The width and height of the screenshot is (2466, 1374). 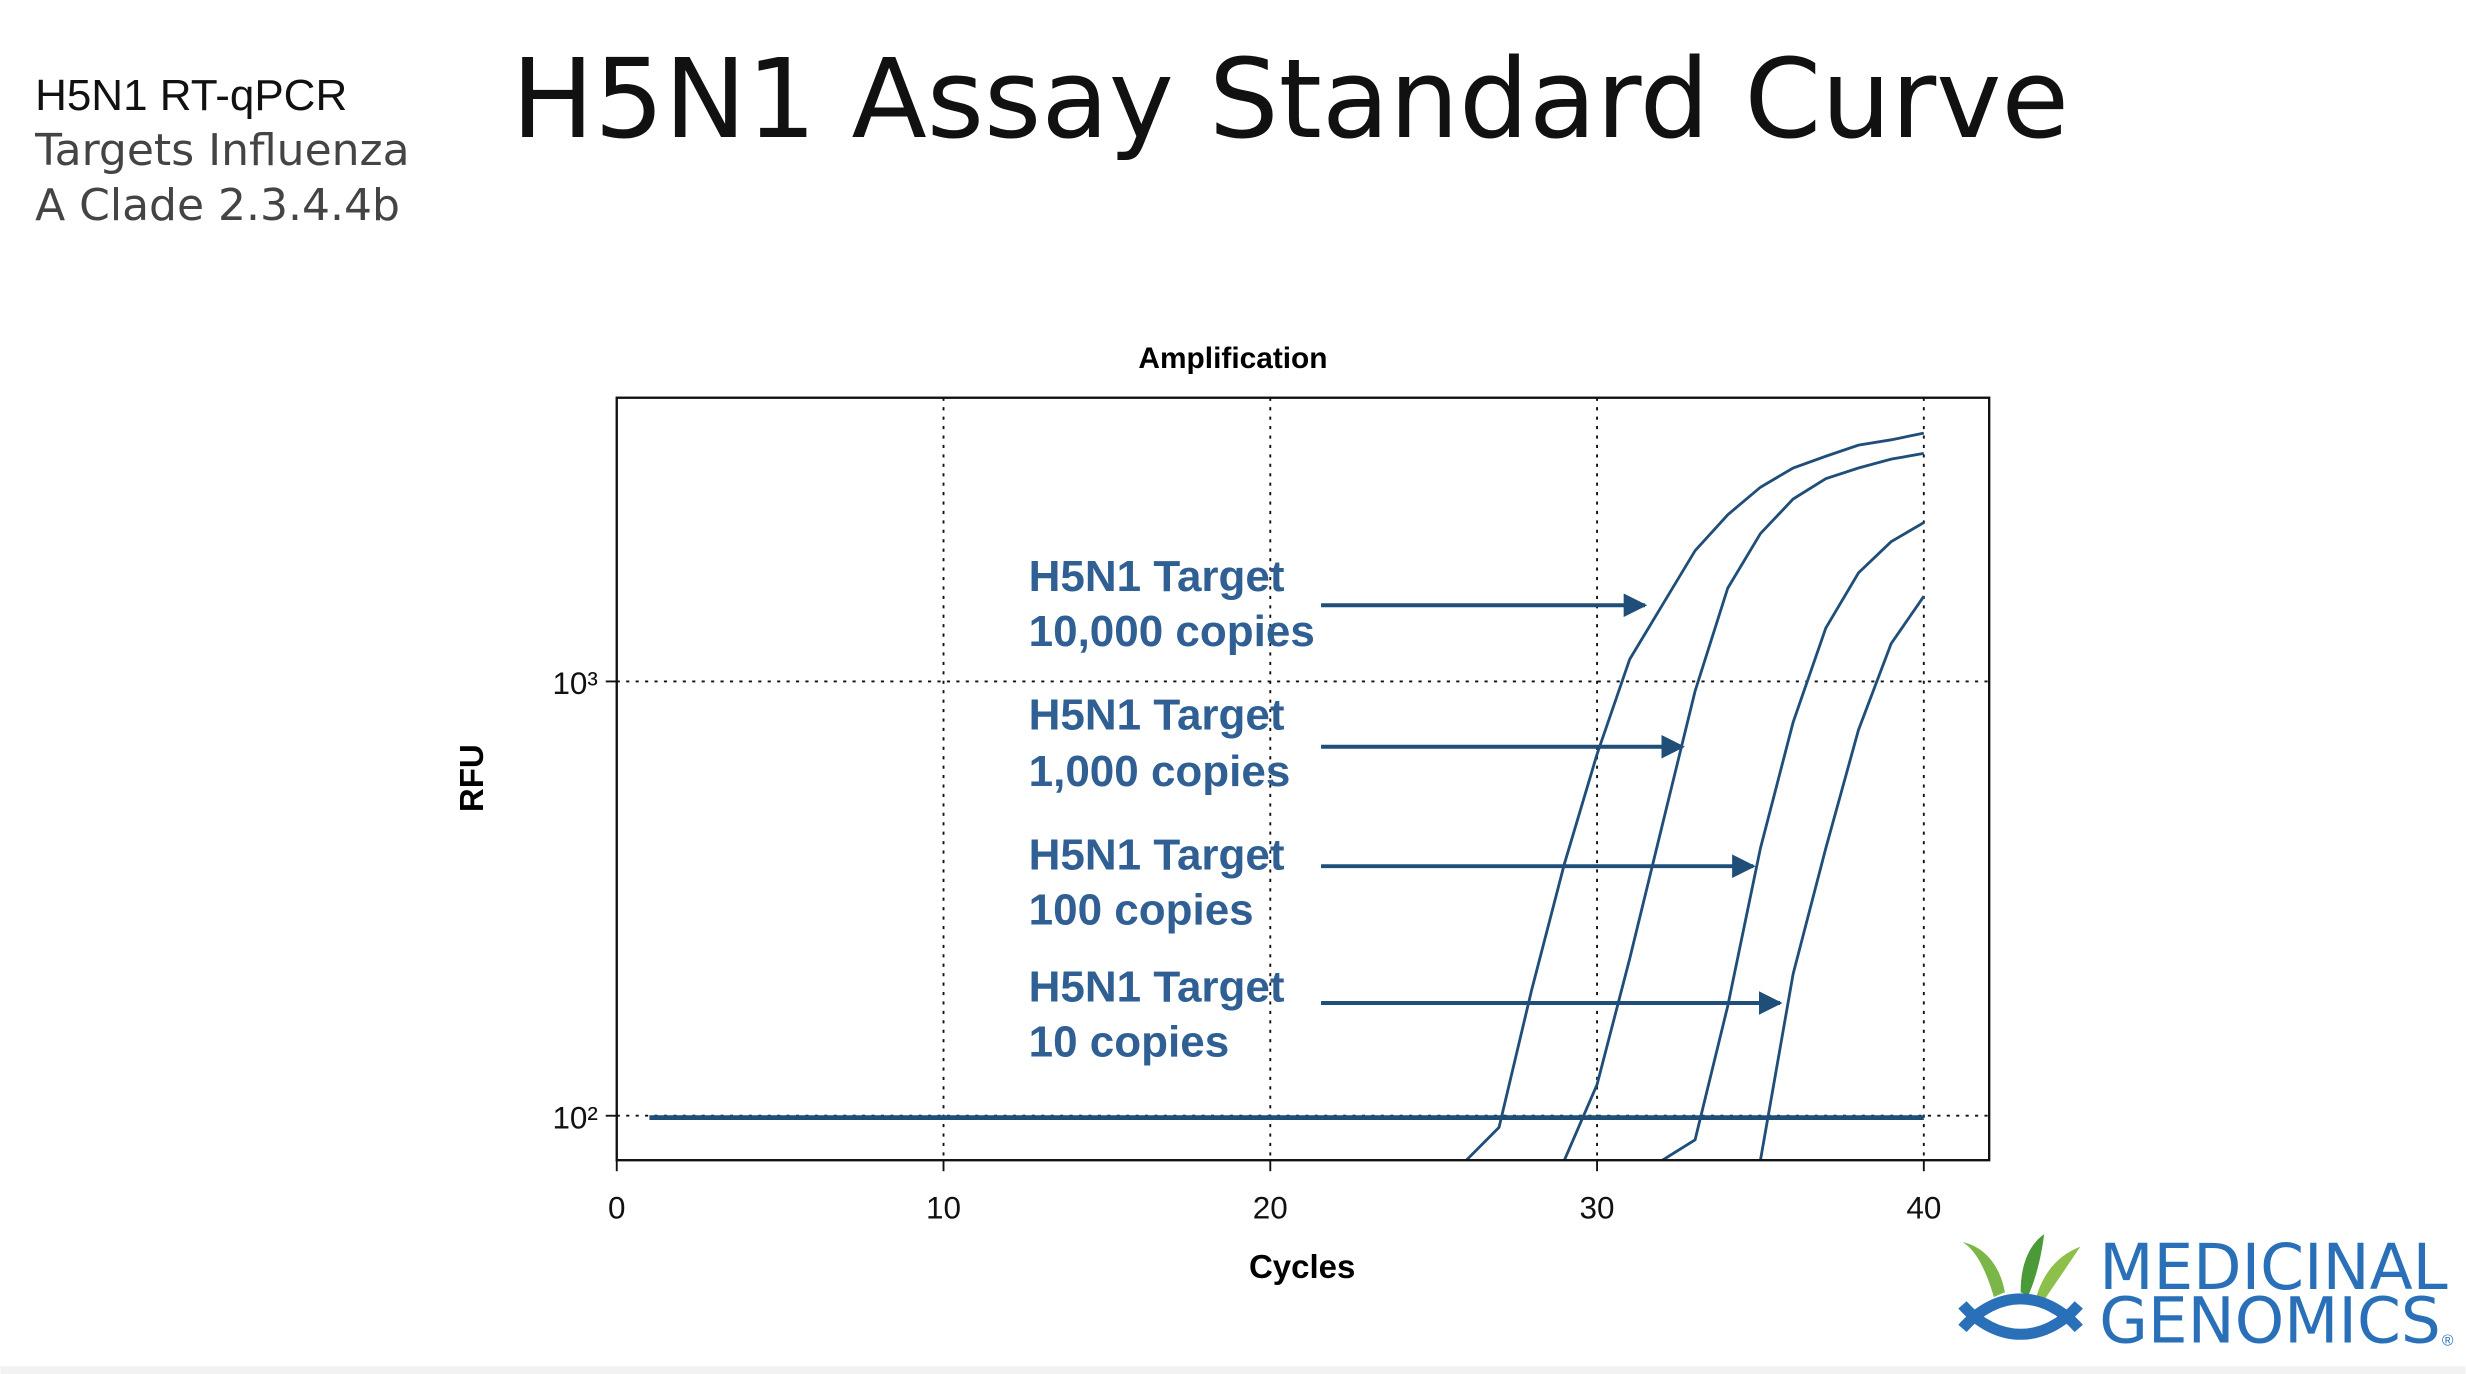 What do you see at coordinates (574, 1117) in the screenshot?
I see `y-tick-label: 10²` at bounding box center [574, 1117].